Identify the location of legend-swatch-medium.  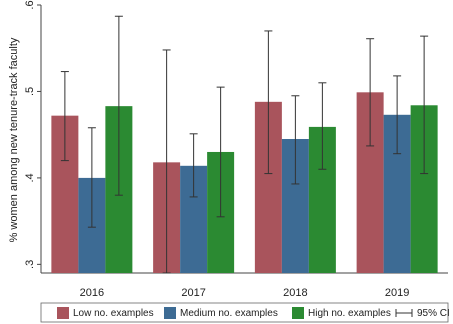
(170, 313).